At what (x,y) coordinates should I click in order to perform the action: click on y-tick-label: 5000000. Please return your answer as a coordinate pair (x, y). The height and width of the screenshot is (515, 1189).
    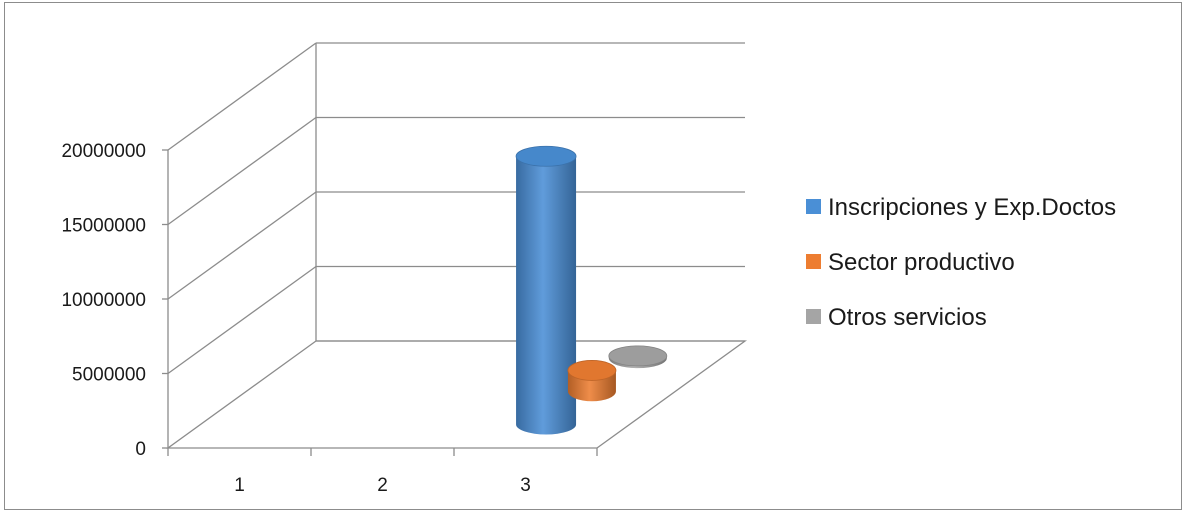
    Looking at the image, I should click on (109, 375).